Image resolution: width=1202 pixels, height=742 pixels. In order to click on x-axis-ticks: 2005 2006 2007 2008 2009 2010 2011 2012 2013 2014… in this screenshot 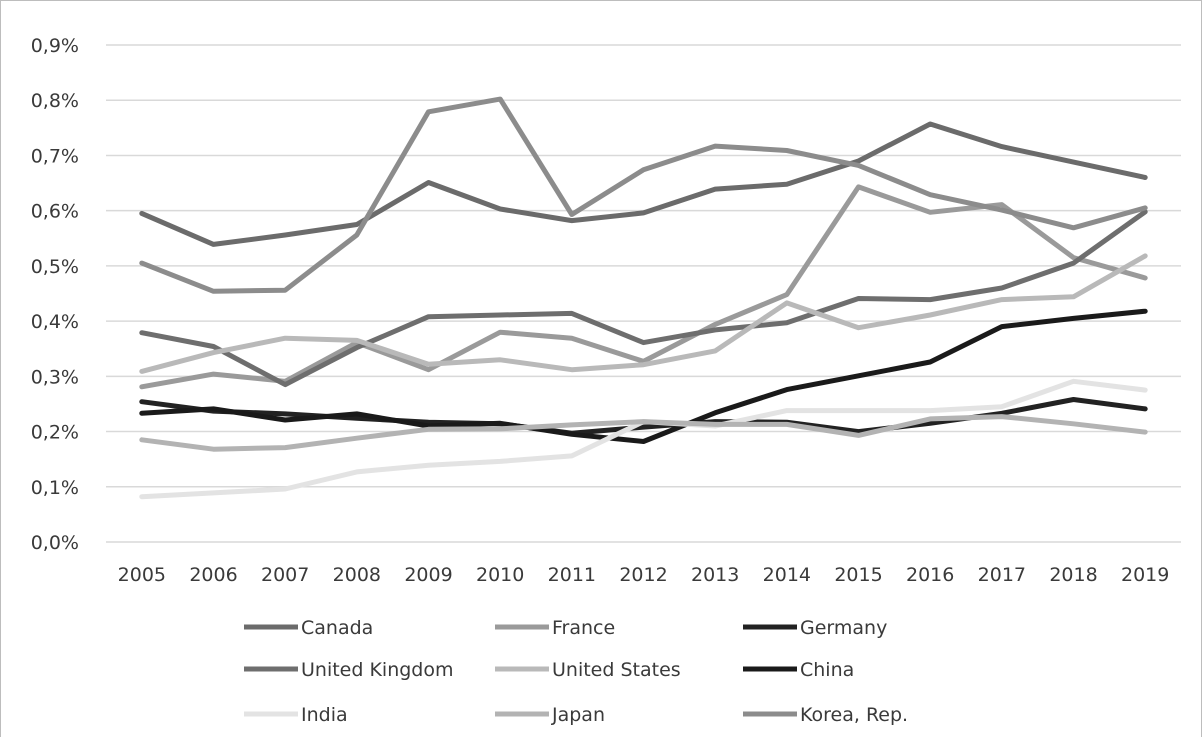, I will do `click(644, 575)`.